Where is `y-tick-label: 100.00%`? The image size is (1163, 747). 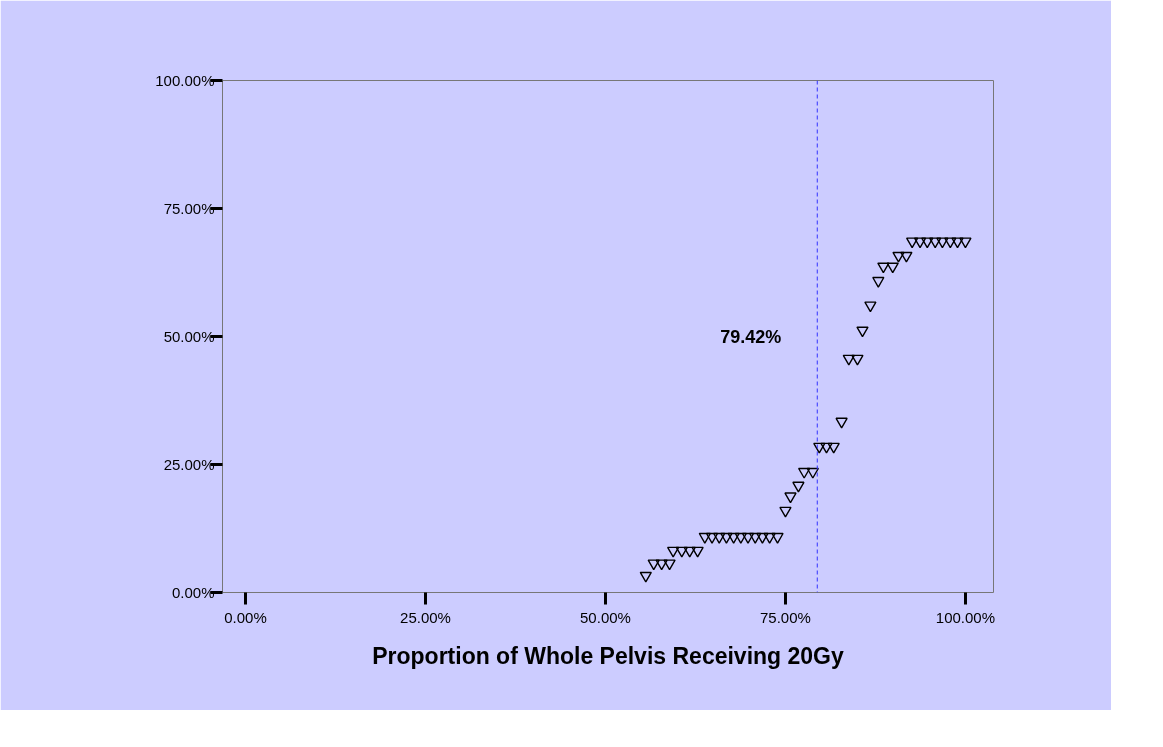
y-tick-label: 100.00% is located at coordinates (185, 80).